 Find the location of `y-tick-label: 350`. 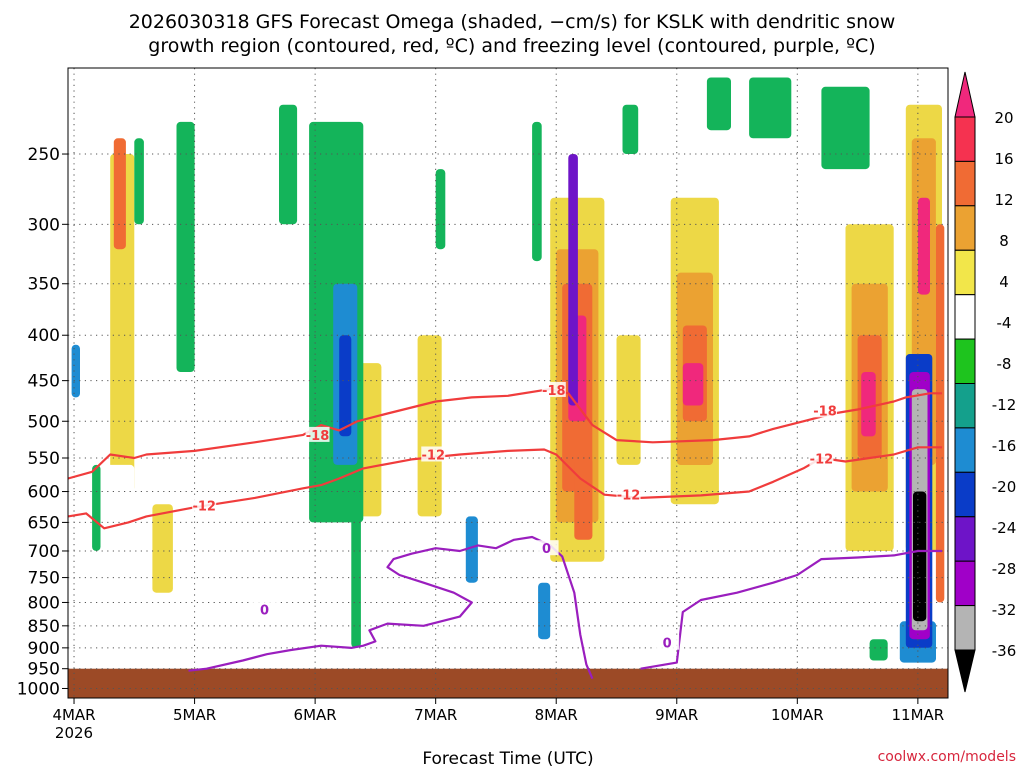

y-tick-label: 350 is located at coordinates (44, 285).